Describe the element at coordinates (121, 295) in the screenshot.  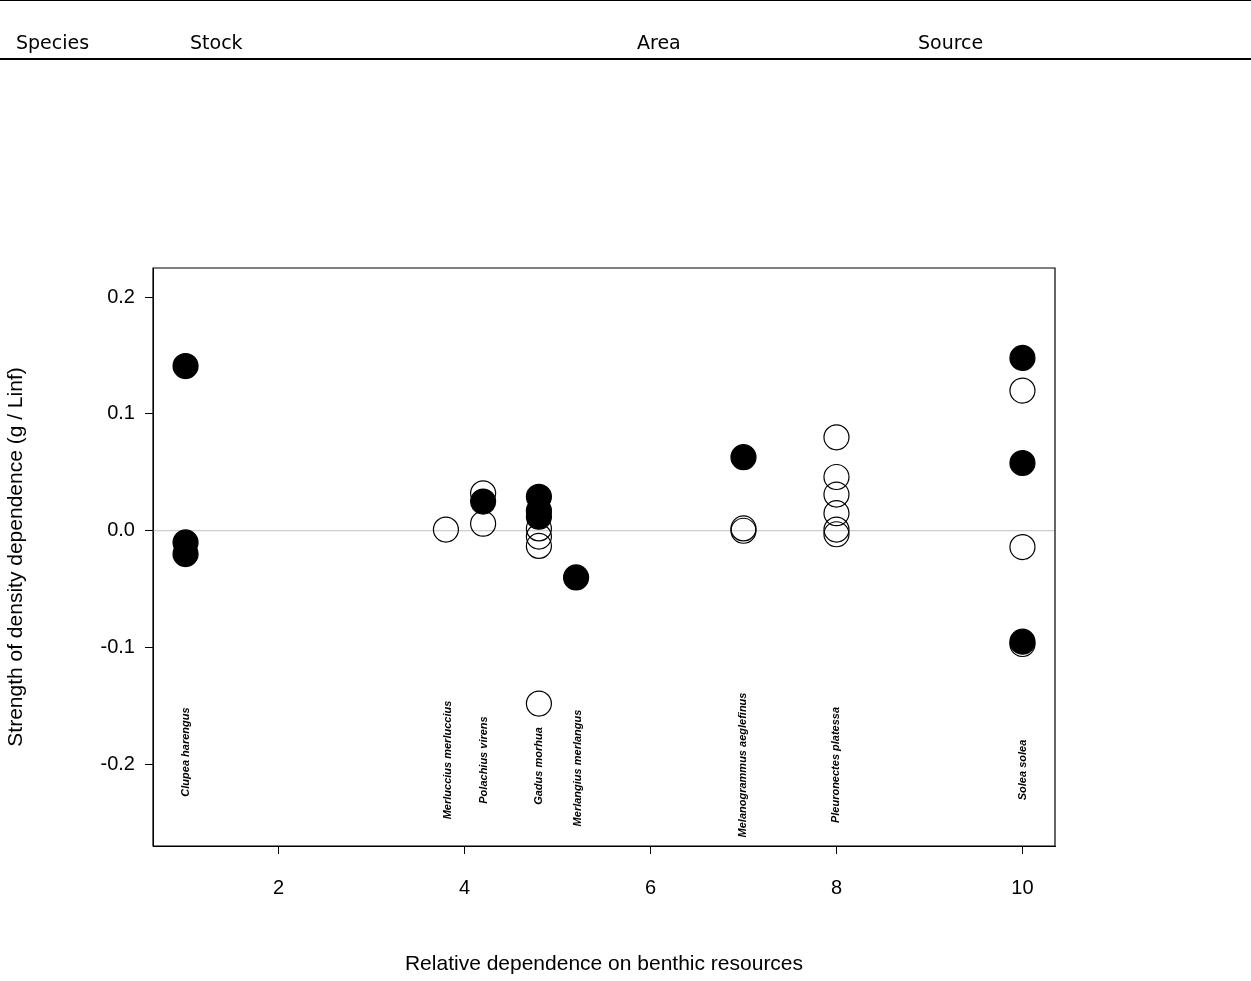
I see `y-tick-label: 0.2` at that location.